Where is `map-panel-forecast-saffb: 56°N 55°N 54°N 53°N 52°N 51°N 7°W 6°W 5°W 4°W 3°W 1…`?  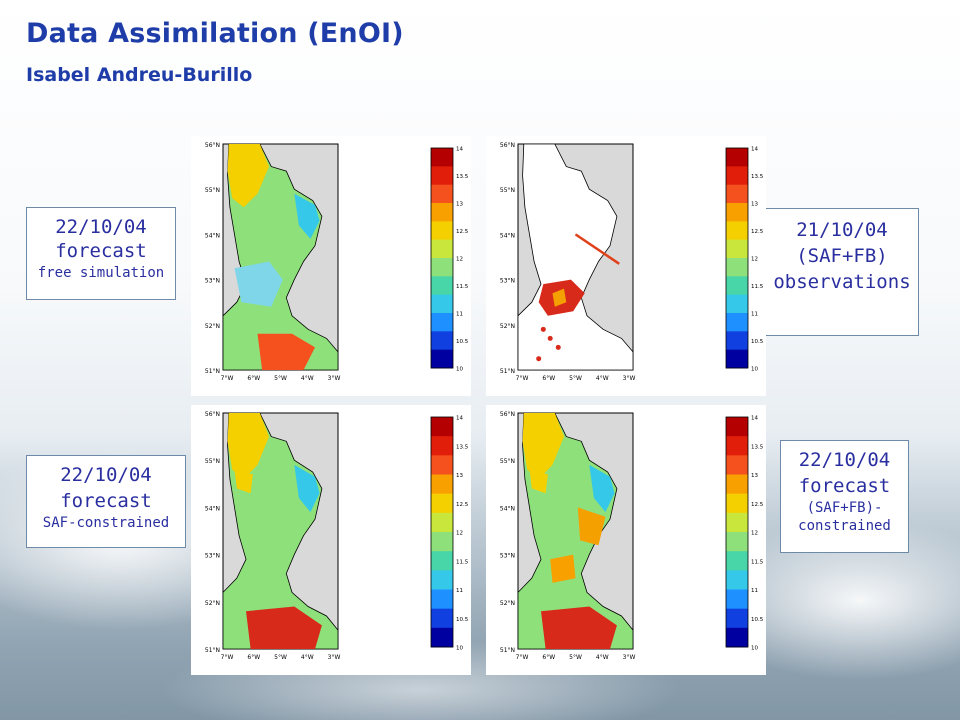
map-panel-forecast-saffb: 56°N 55°N 54°N 53°N 52°N 51°N 7°W 6°W 5°W 4°W 3°W 1… is located at coordinates (626, 540).